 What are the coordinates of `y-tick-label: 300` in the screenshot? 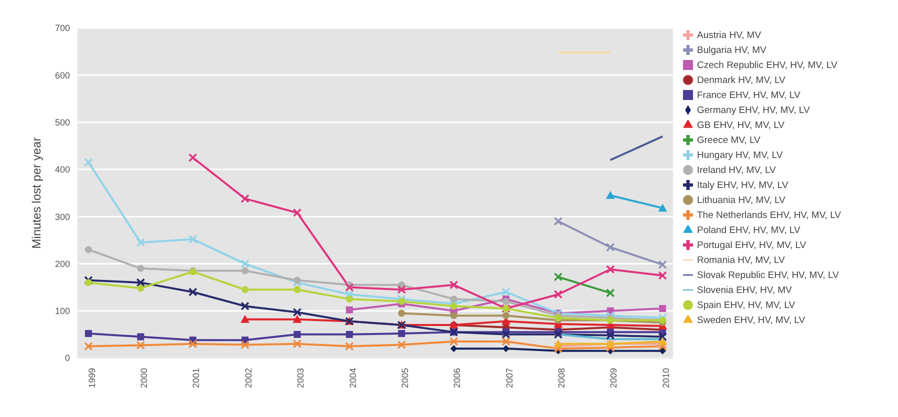 It's located at (62, 217).